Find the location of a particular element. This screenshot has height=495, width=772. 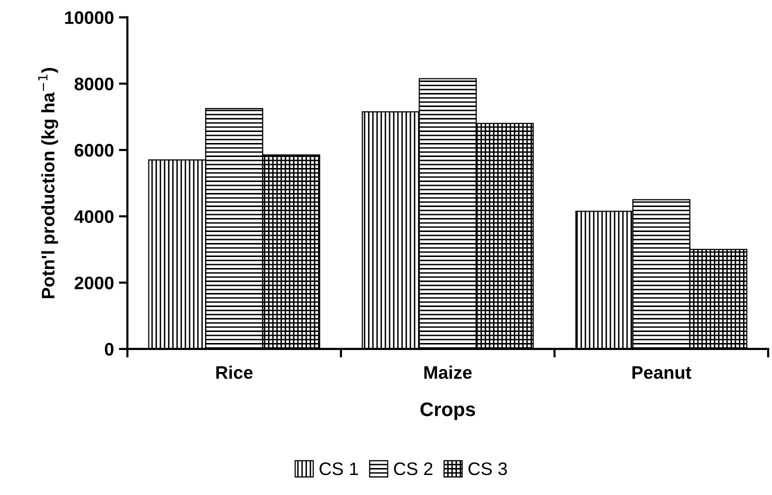

y-tick-label: 10000 is located at coordinates (89, 17).